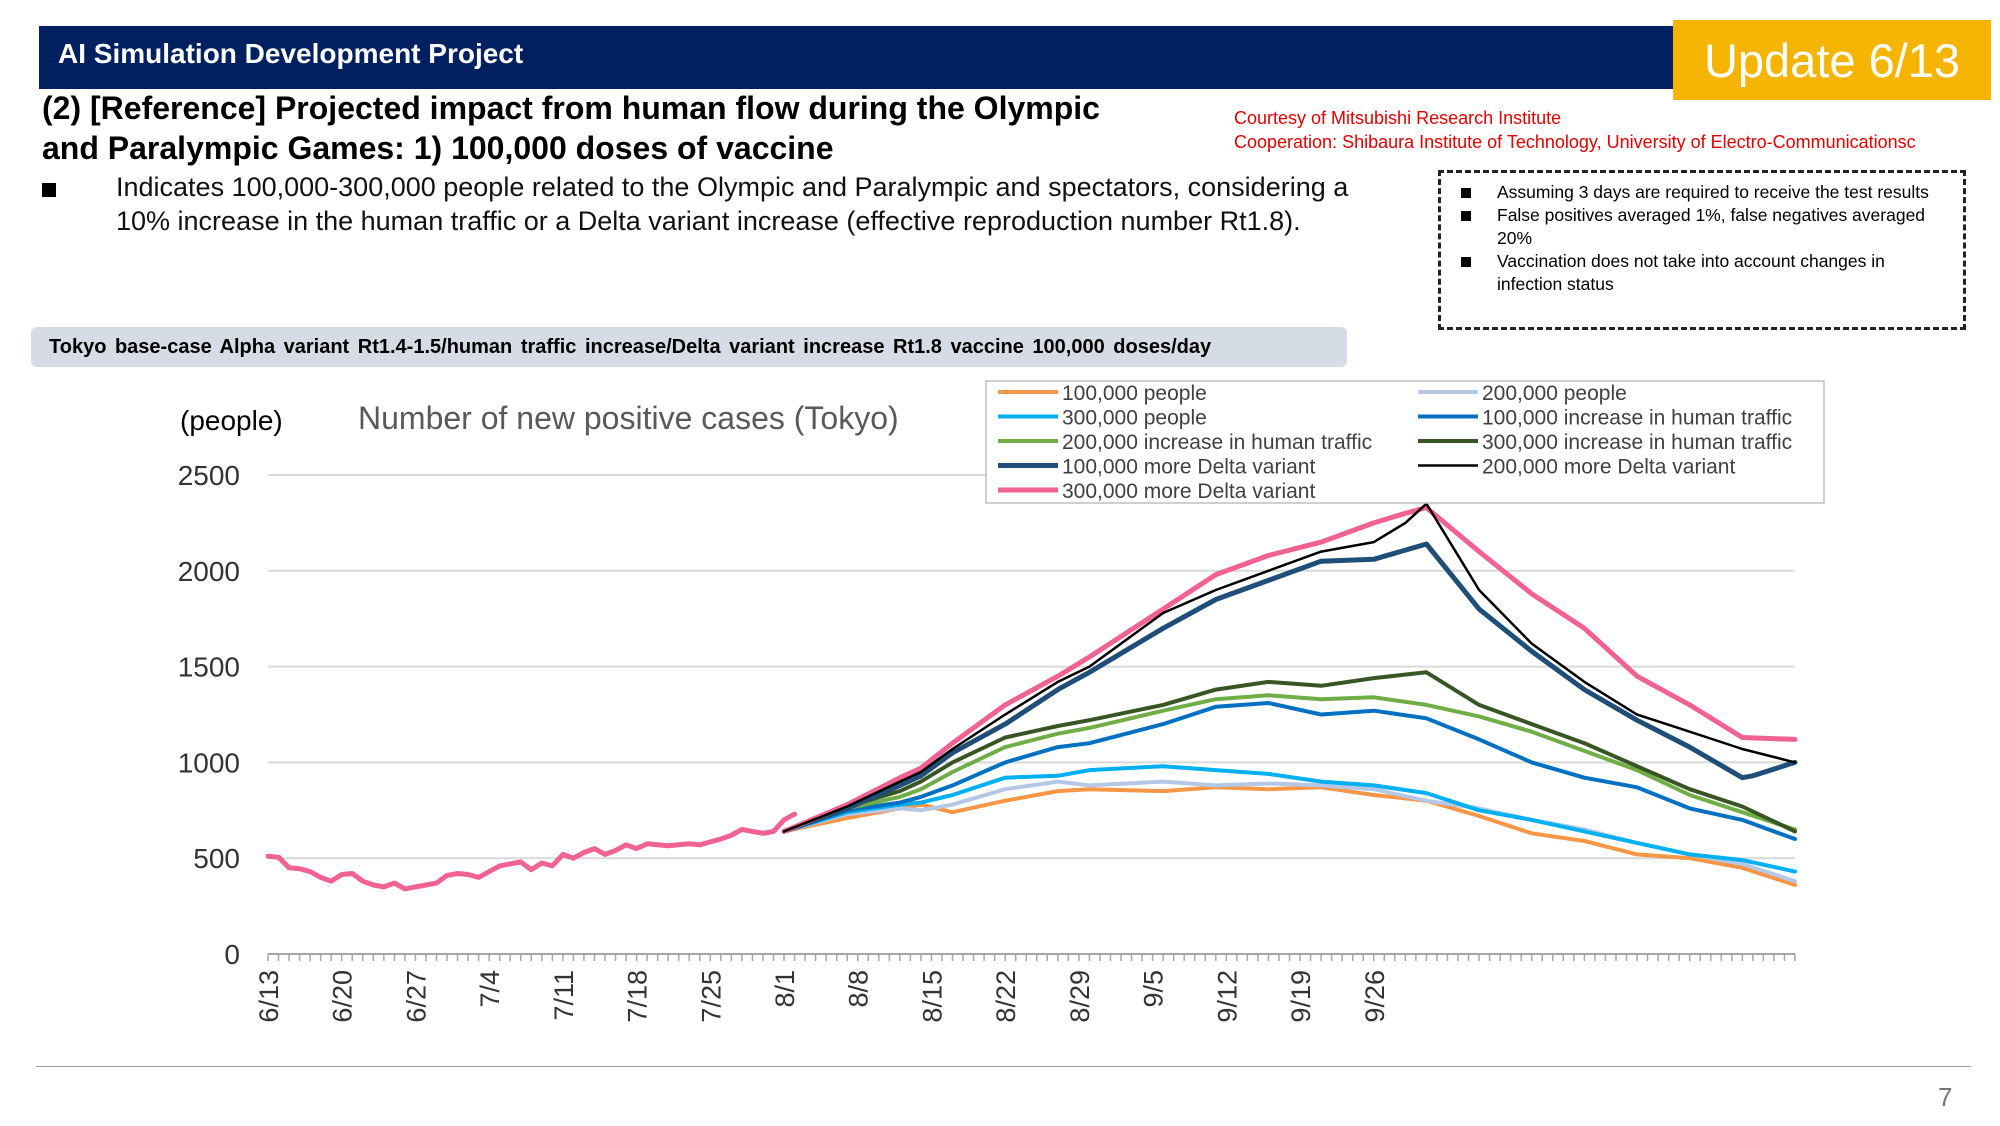  I want to click on x-tick-label: 9/26, so click(1375, 996).